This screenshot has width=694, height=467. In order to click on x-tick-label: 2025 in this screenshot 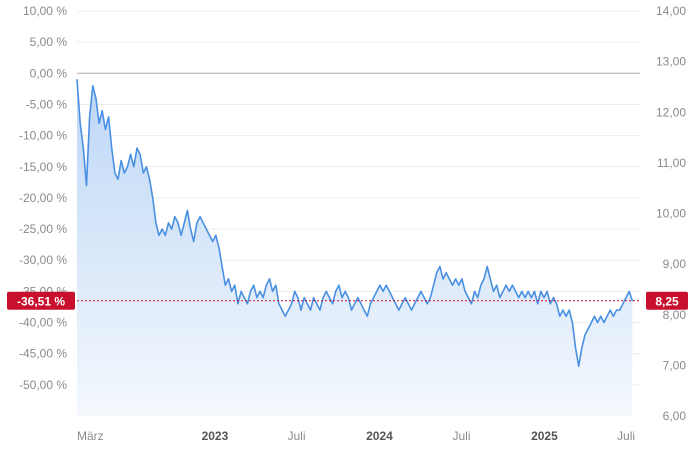, I will do `click(544, 436)`.